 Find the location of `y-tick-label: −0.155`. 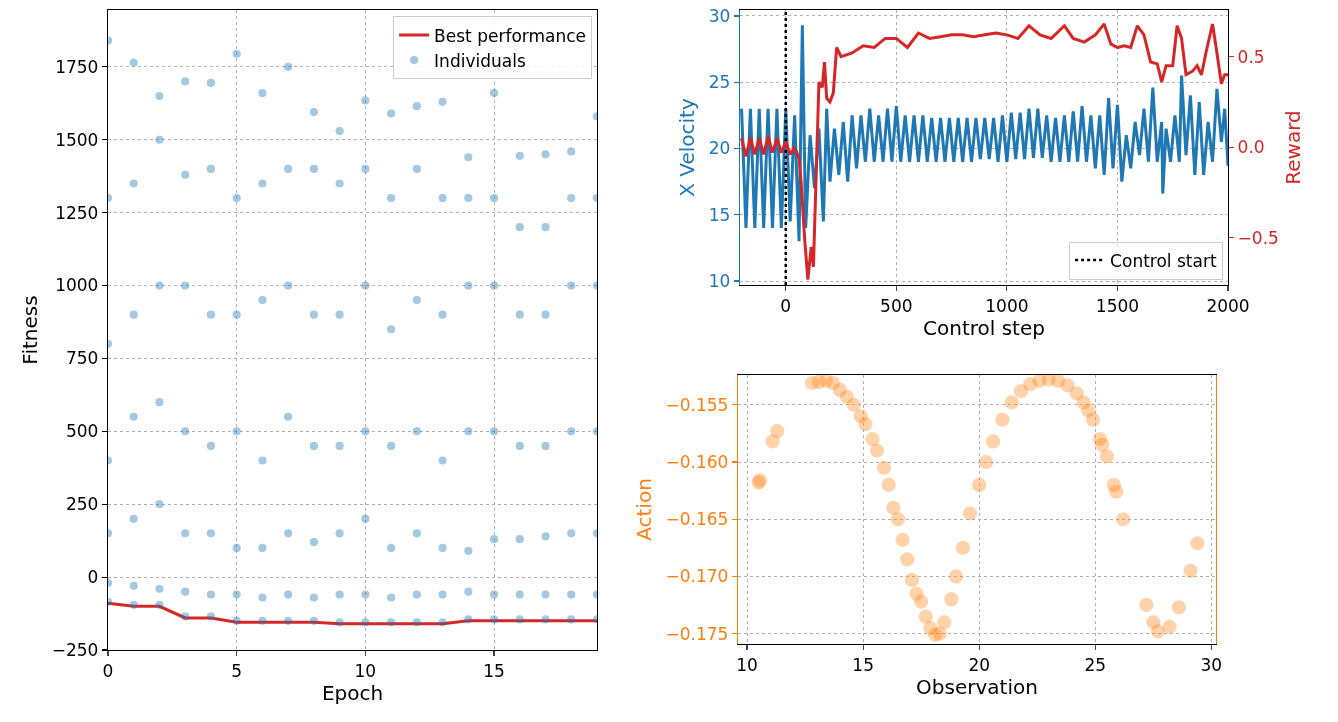

y-tick-label: −0.155 is located at coordinates (697, 404).